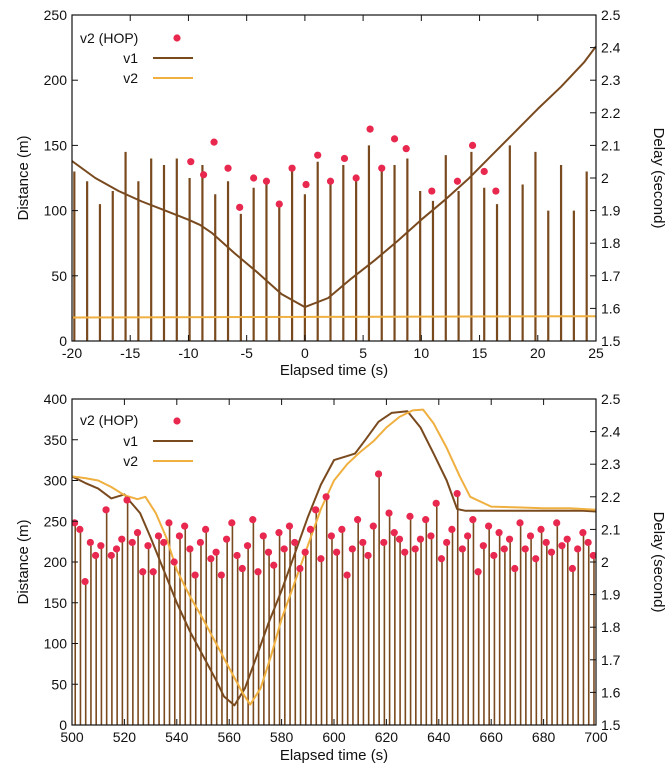 The image size is (670, 773). What do you see at coordinates (23, 177) in the screenshot?
I see `top-y-axis-label: Distance (m)` at bounding box center [23, 177].